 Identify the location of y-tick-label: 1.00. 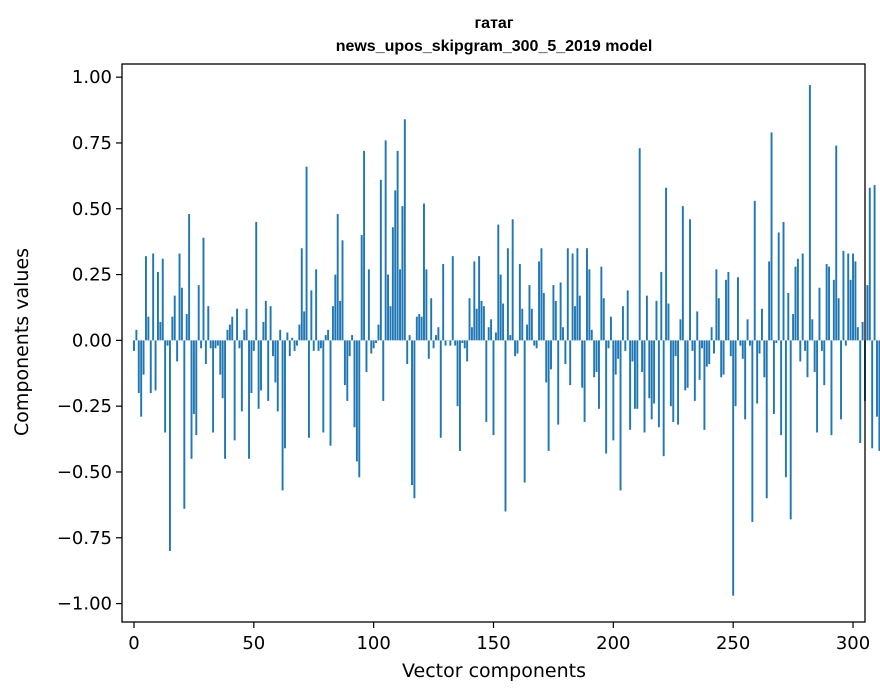
(92, 77).